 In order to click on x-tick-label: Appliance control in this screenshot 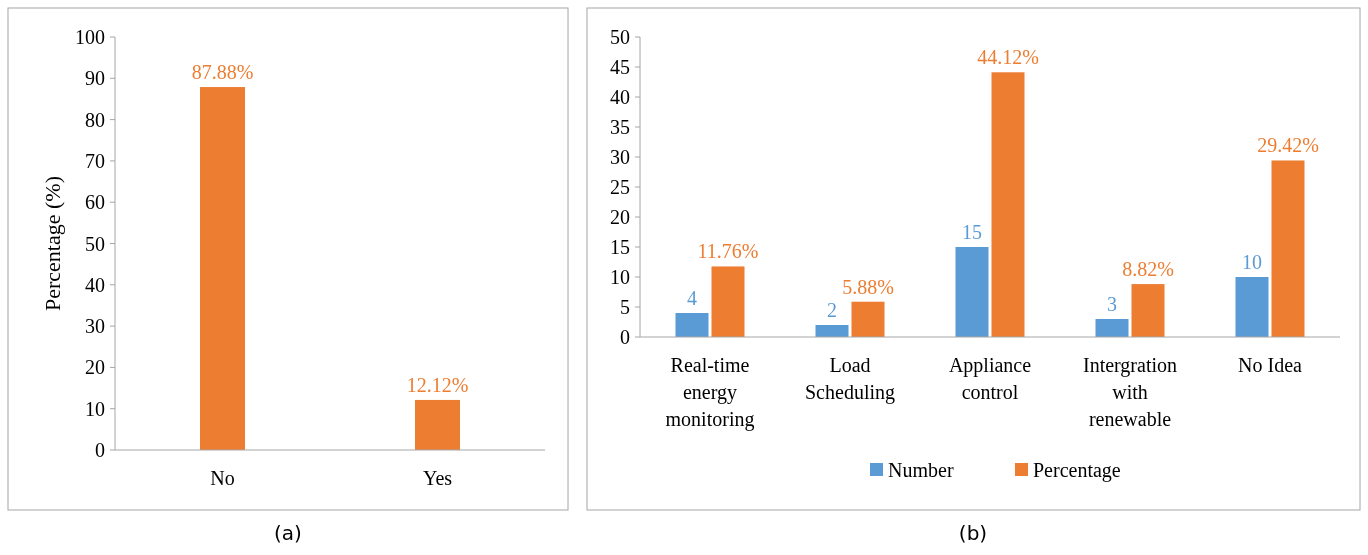, I will do `click(990, 378)`.